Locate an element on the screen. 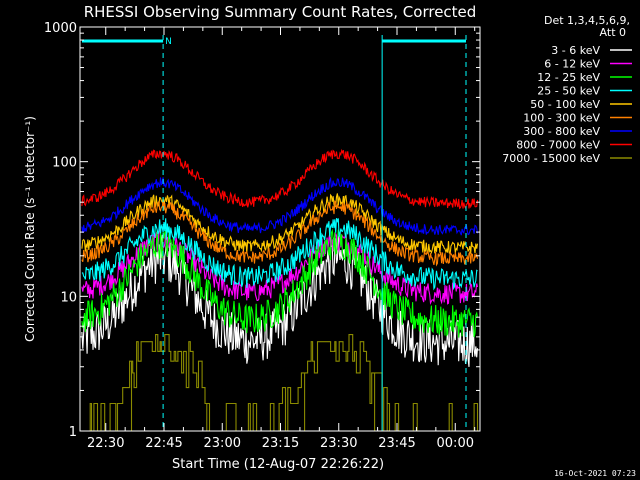 The height and width of the screenshot is (480, 640). legend-entry-label: 800 - 7000 keV is located at coordinates (558, 145).